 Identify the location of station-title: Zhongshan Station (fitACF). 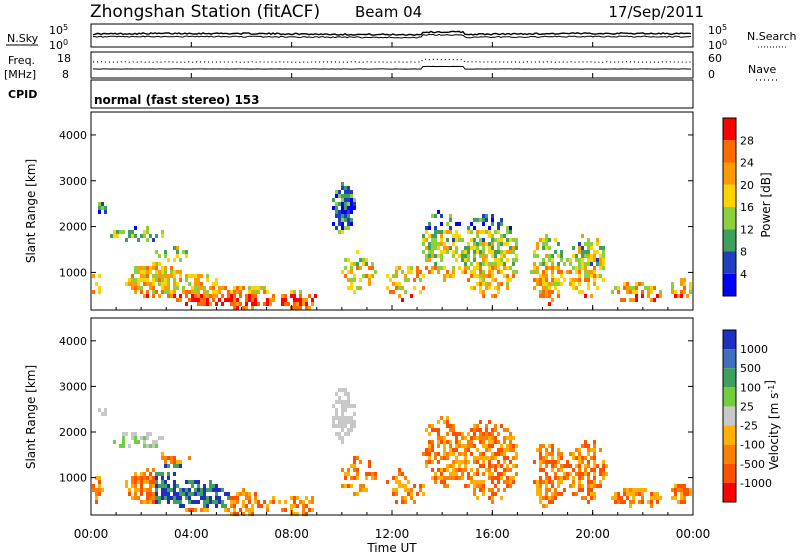
(205, 12).